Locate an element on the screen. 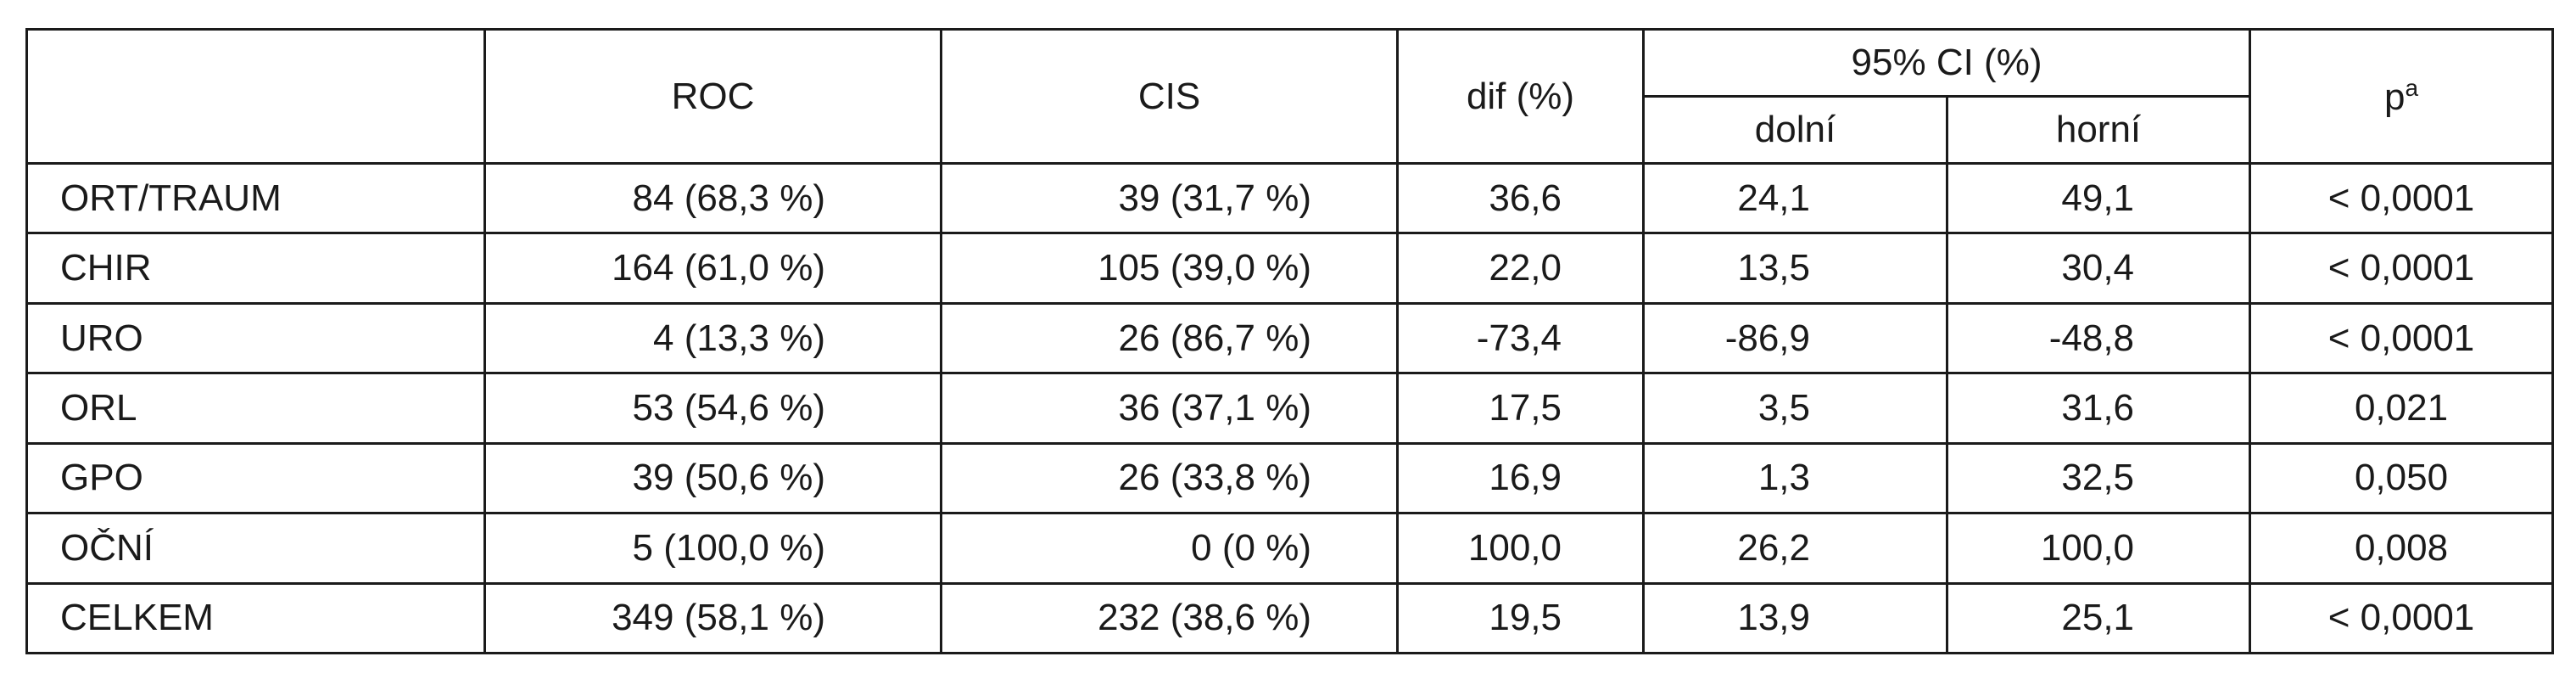  cell-roc: 4 (13,3 %) is located at coordinates (712, 338).